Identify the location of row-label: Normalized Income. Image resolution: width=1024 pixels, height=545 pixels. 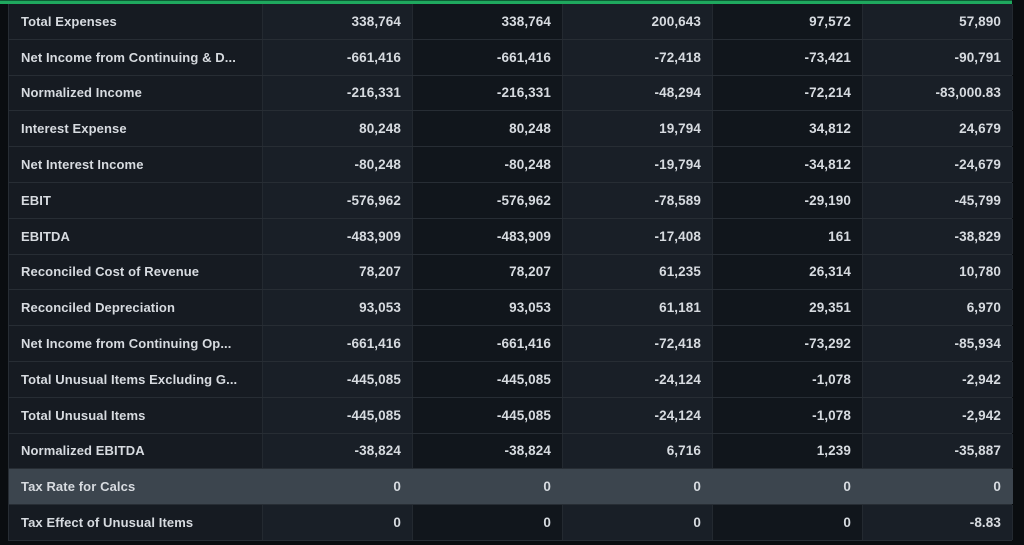
(136, 93).